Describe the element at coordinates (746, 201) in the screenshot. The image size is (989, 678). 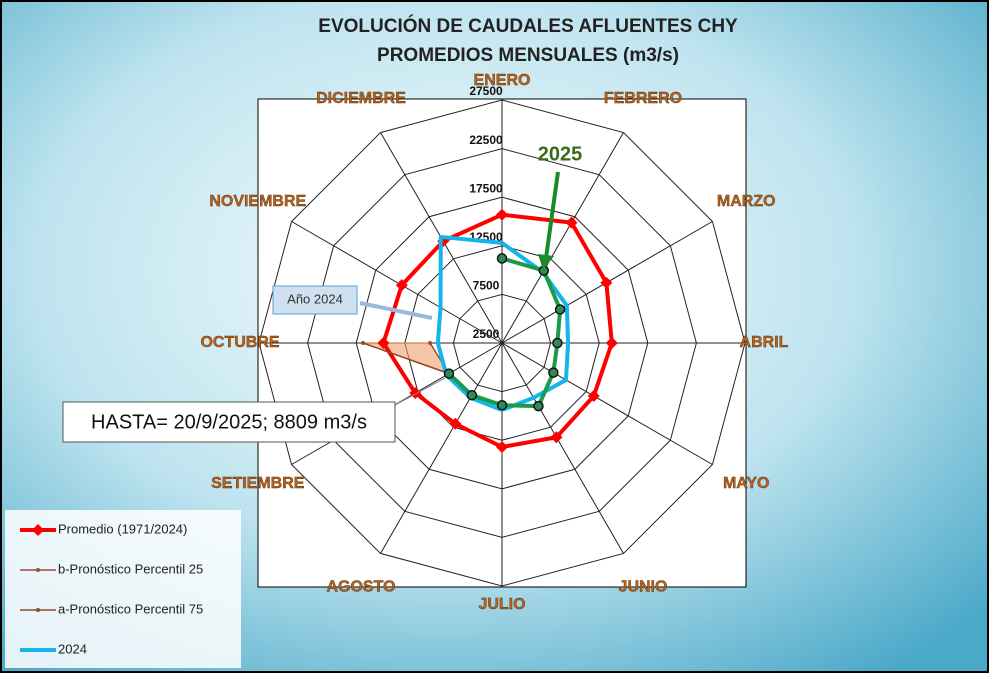
I see `category-label: MARZO` at that location.